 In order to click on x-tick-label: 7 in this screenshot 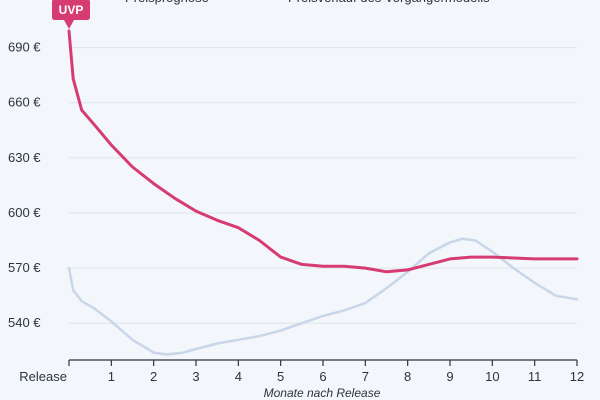, I will do `click(365, 376)`.